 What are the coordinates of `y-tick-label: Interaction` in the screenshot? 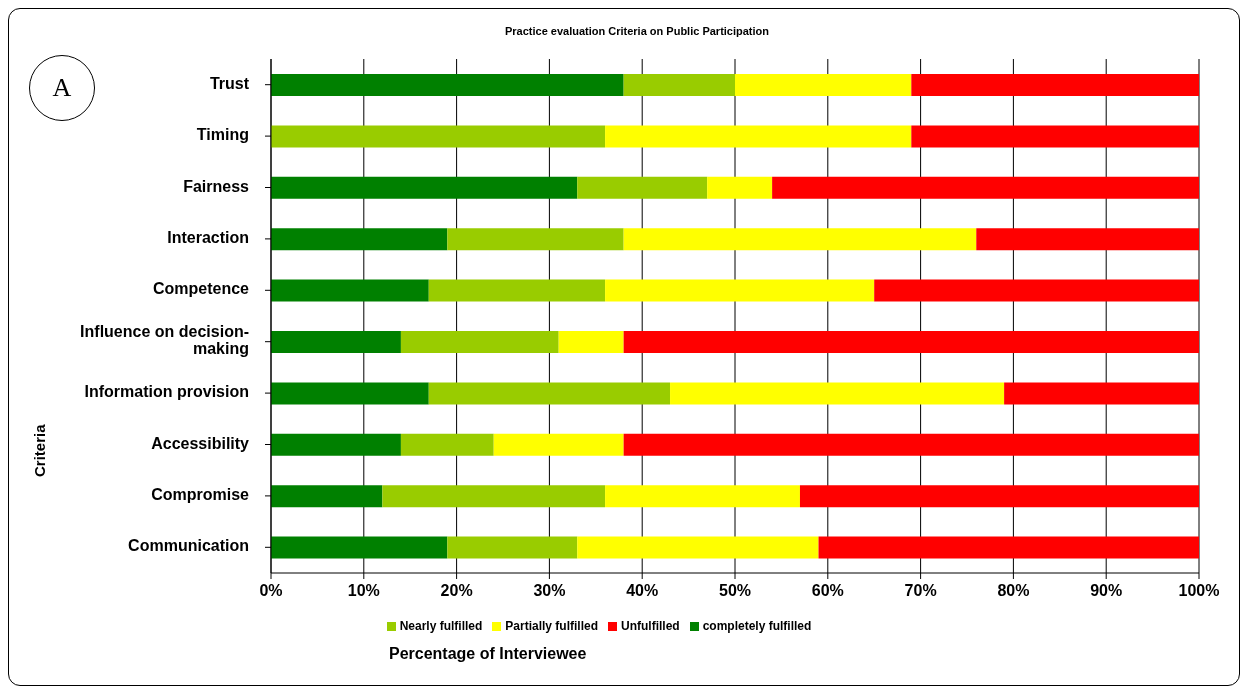 It's located at (208, 238).